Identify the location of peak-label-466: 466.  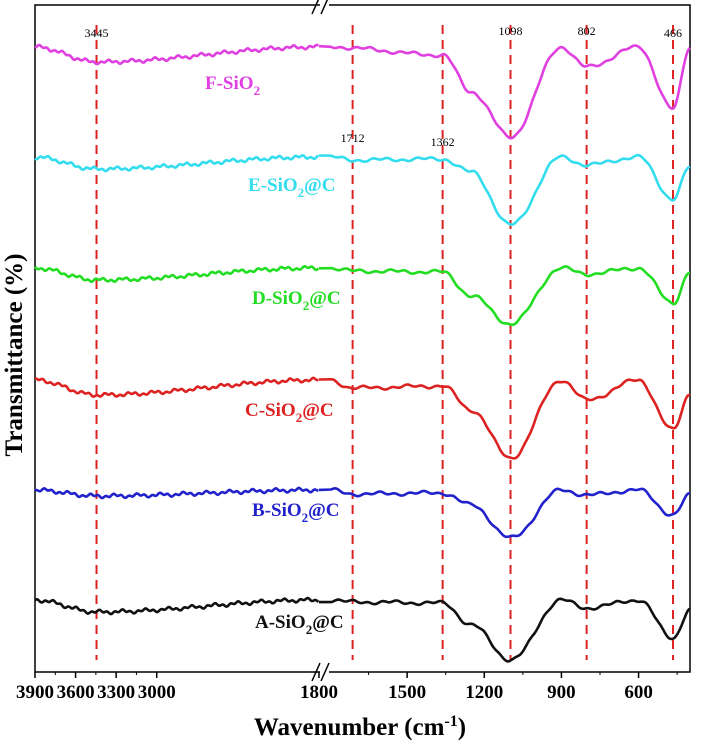
(673, 33).